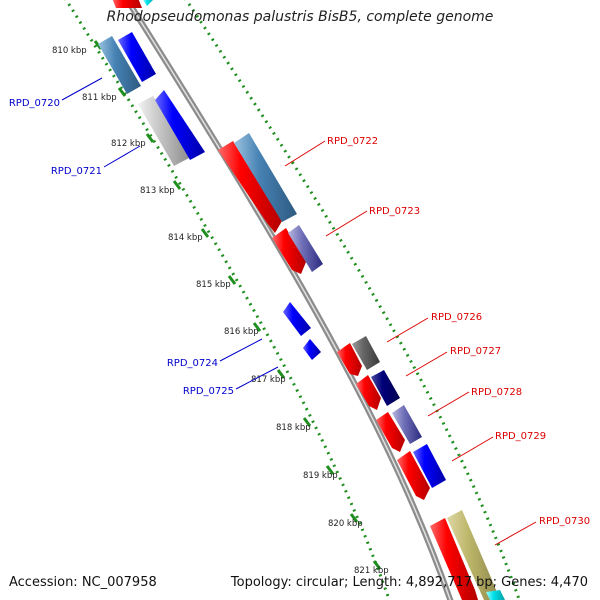 The width and height of the screenshot is (600, 600). What do you see at coordinates (456, 317) in the screenshot?
I see `gene-label-rpd-0726: RPD_0726` at bounding box center [456, 317].